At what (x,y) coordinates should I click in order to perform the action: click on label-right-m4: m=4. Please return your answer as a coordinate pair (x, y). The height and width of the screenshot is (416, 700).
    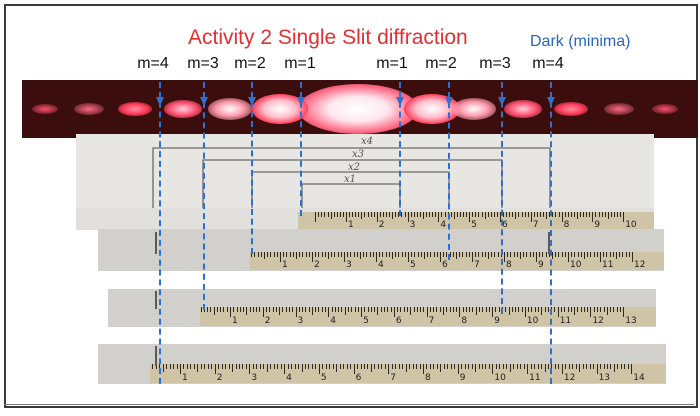
    Looking at the image, I should click on (548, 63).